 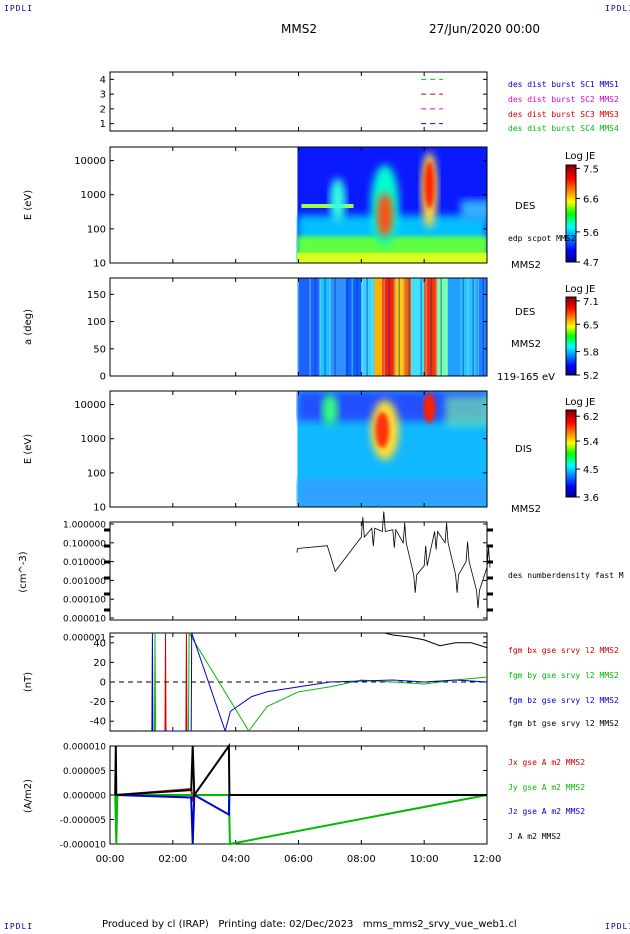 I want to click on edp-scpot-label: edp scpot MMS2, so click(x=542, y=238).